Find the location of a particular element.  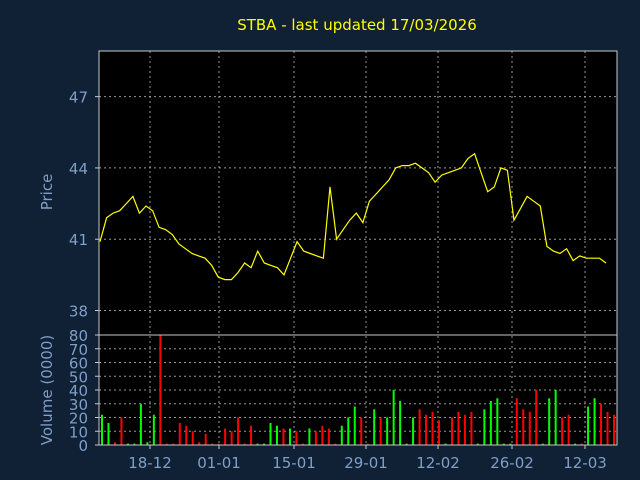

volume-tick-label: 40 is located at coordinates (78, 391).